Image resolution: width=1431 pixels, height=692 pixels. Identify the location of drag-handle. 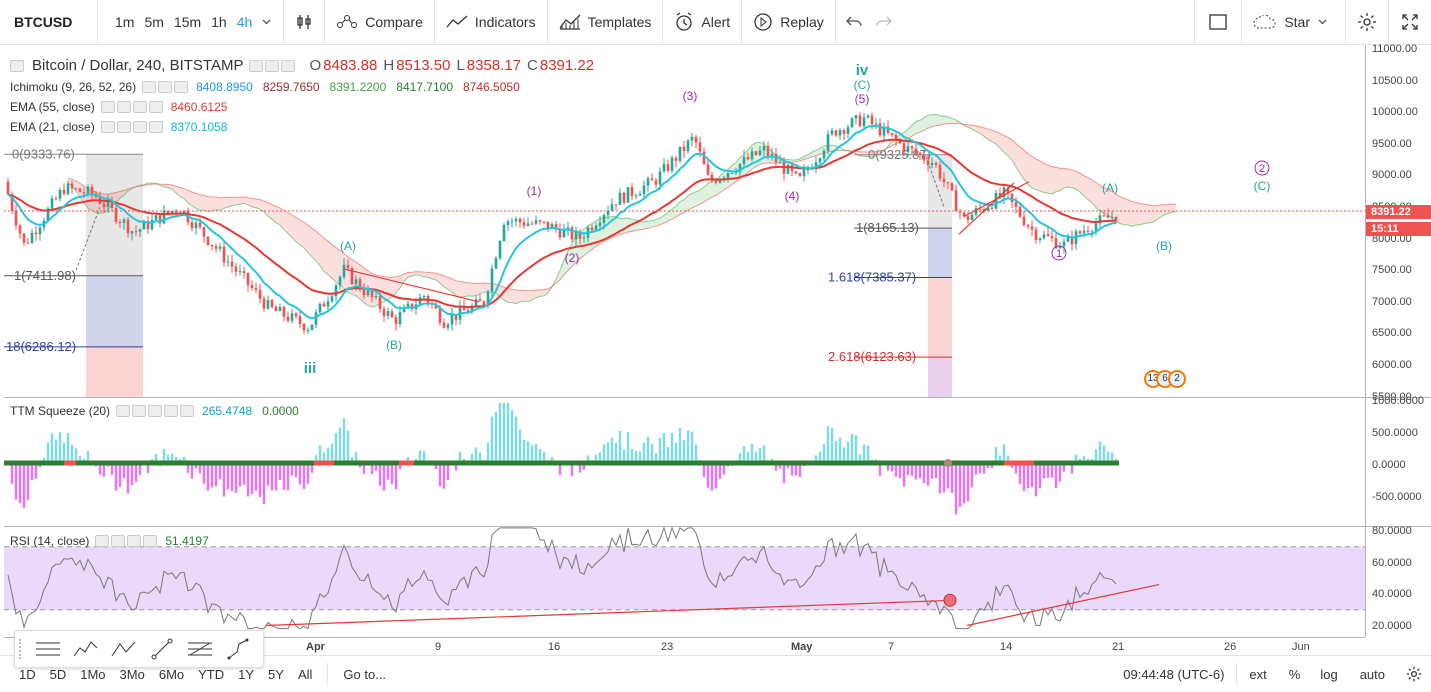
(24, 649).